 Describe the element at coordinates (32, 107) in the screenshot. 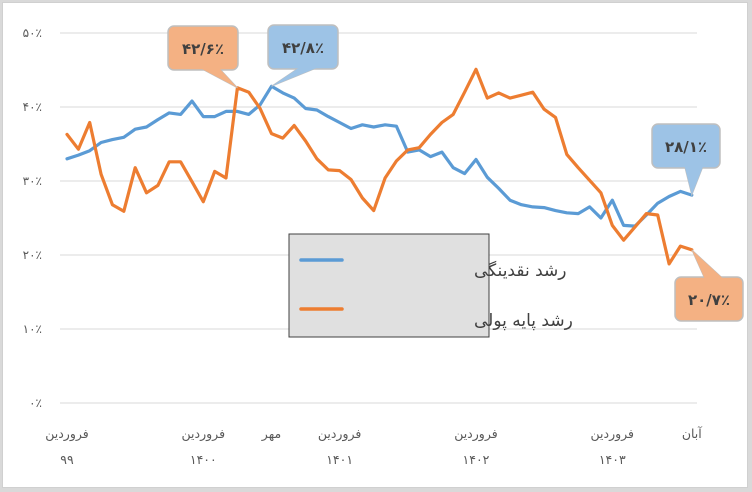

I see `y-tick-label: ۴۰٪` at that location.